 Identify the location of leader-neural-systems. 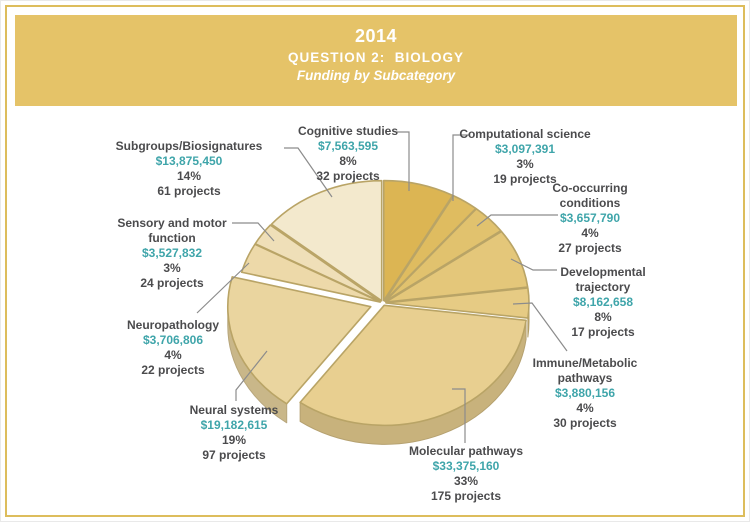
(251, 375).